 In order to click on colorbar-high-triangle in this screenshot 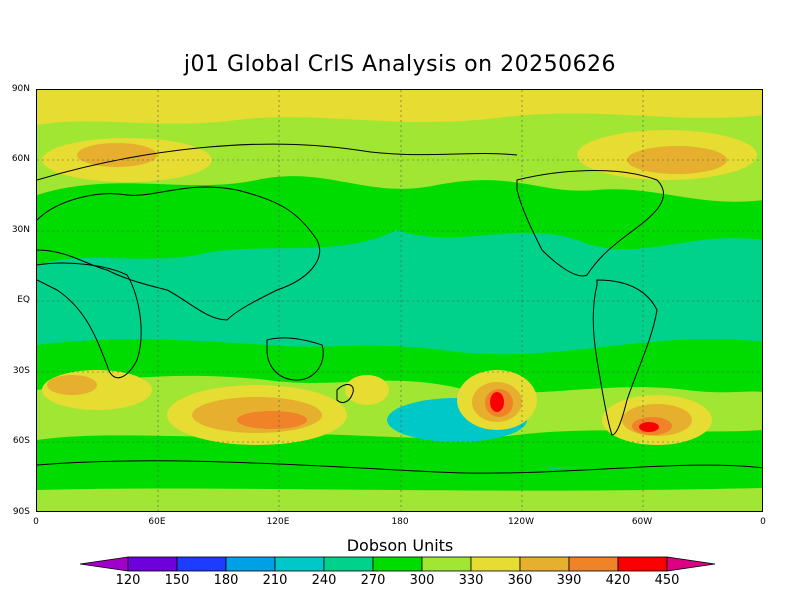, I will do `click(691, 564)`.